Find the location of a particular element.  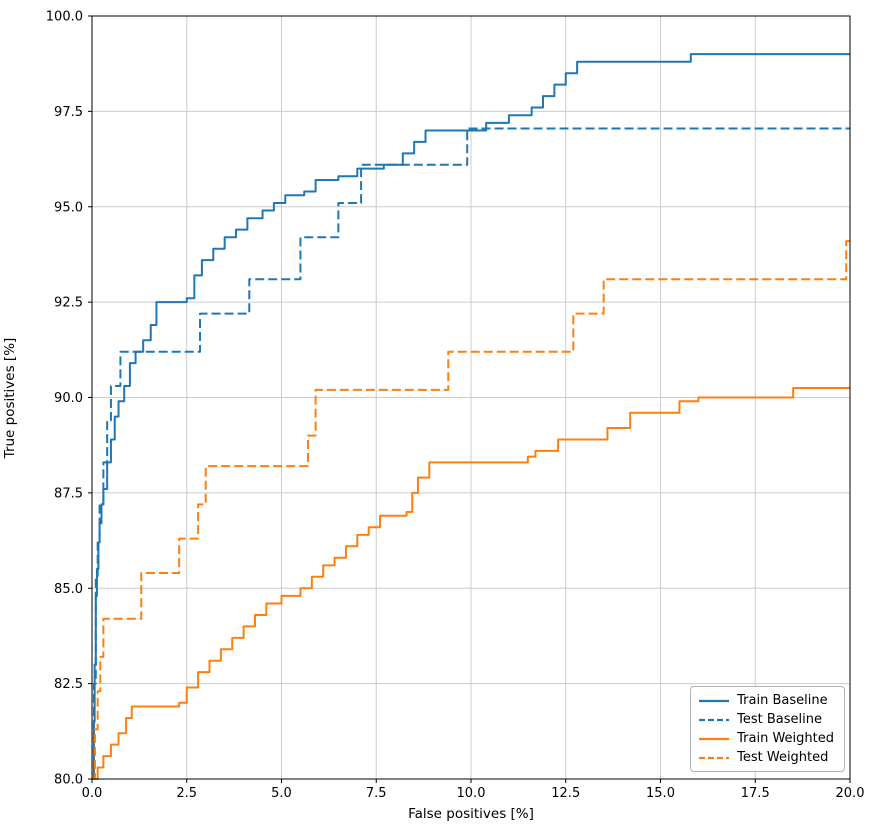

x-tick-label: 2.5 is located at coordinates (186, 793).